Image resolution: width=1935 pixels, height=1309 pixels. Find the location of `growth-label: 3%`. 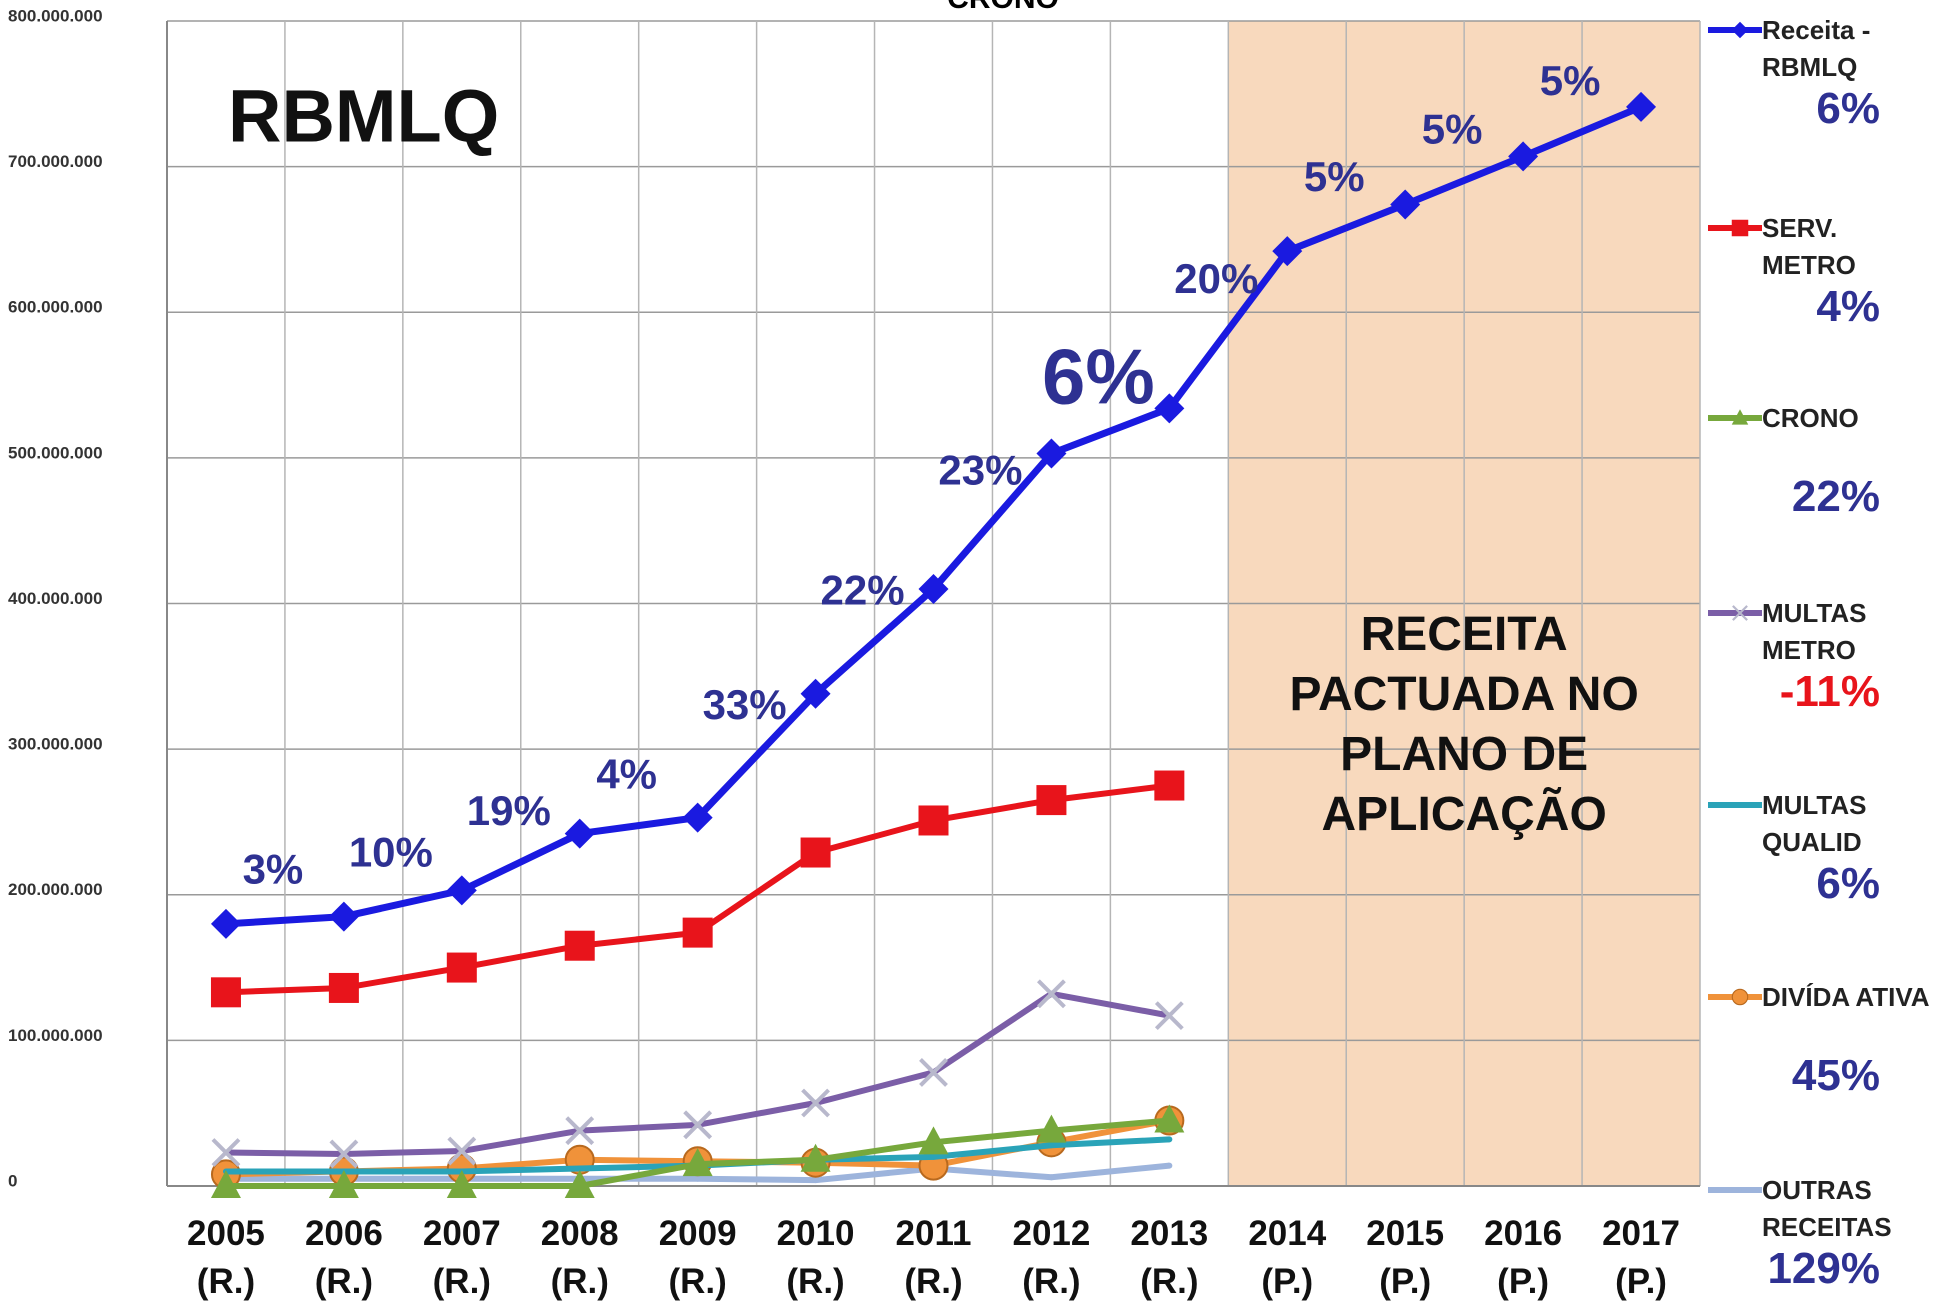

growth-label: 3% is located at coordinates (273, 868).